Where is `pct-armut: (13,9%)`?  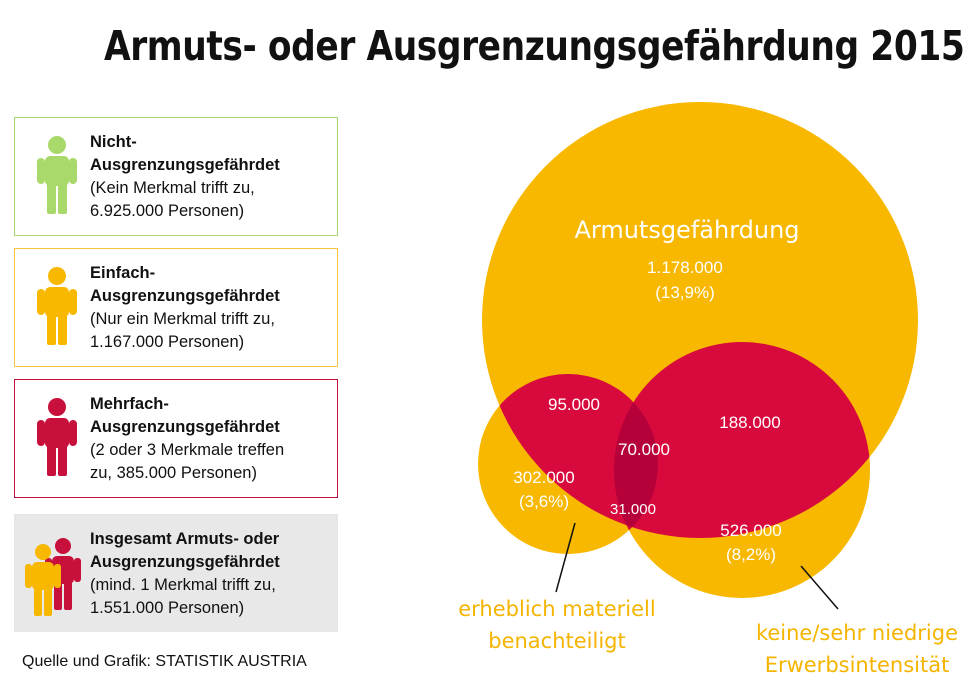 pct-armut: (13,9%) is located at coordinates (685, 292).